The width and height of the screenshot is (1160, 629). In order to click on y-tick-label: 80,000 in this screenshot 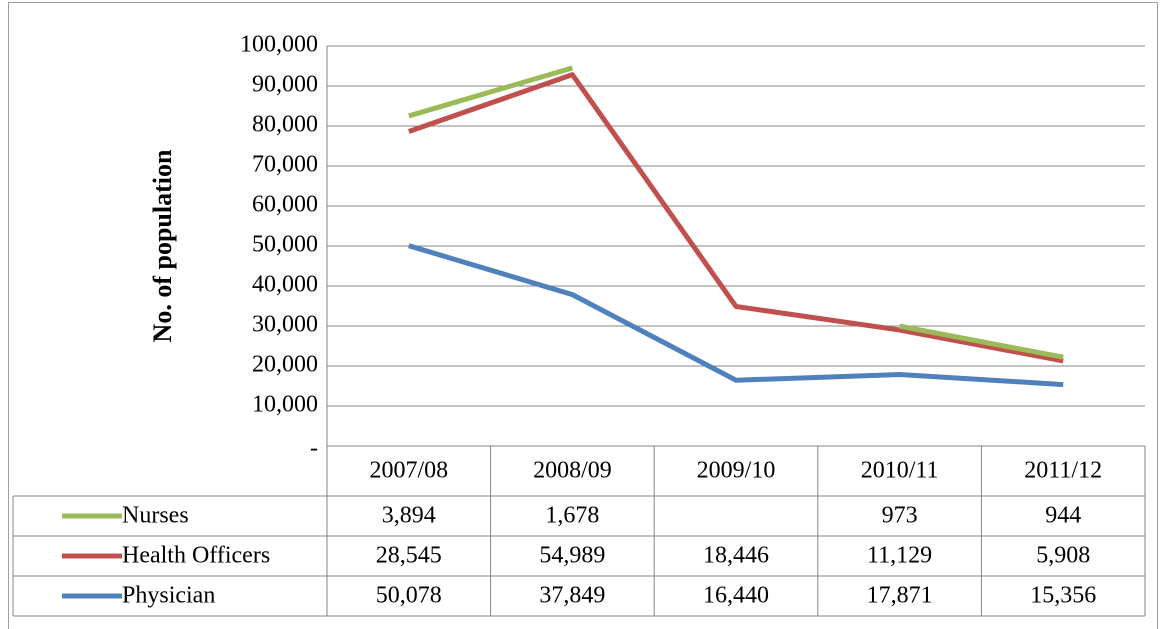, I will do `click(285, 125)`.